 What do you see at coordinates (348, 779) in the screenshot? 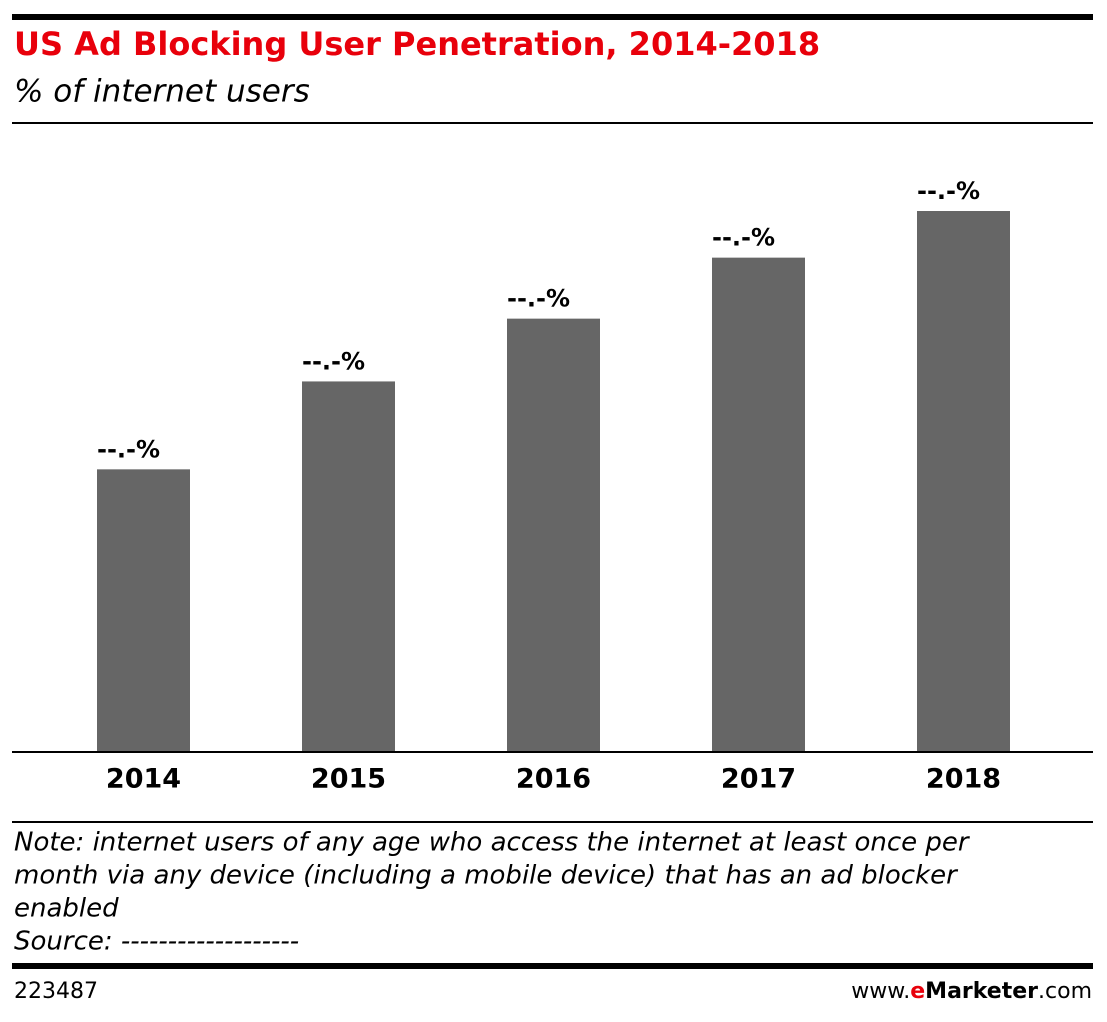
I see `x-tick-label: 2015` at bounding box center [348, 779].